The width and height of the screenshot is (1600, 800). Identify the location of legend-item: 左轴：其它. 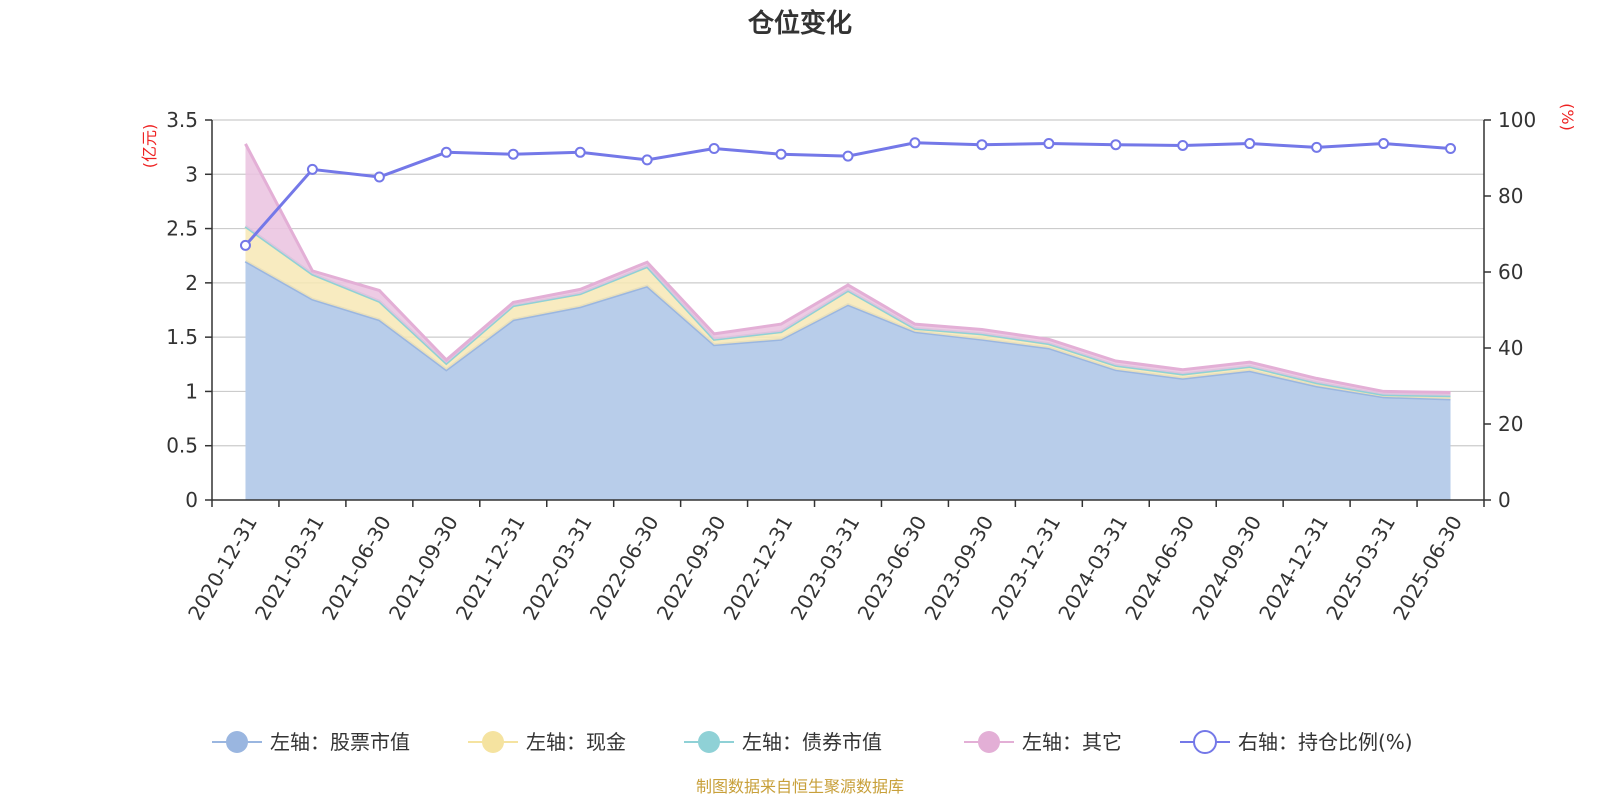
(1043, 742).